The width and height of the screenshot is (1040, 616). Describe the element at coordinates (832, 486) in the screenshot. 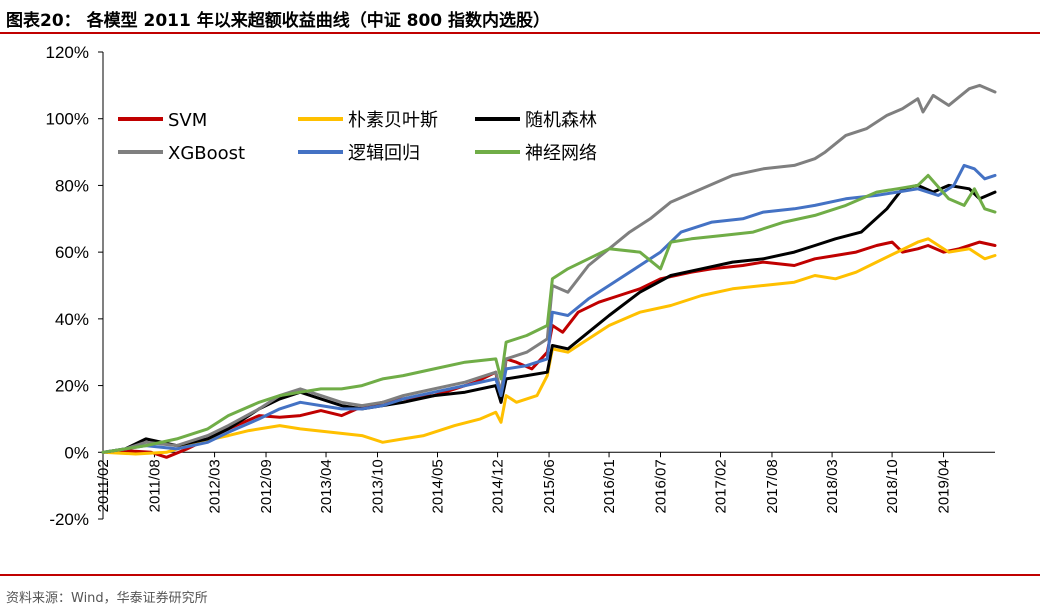

I see `x-tick-label: 2018/03` at that location.